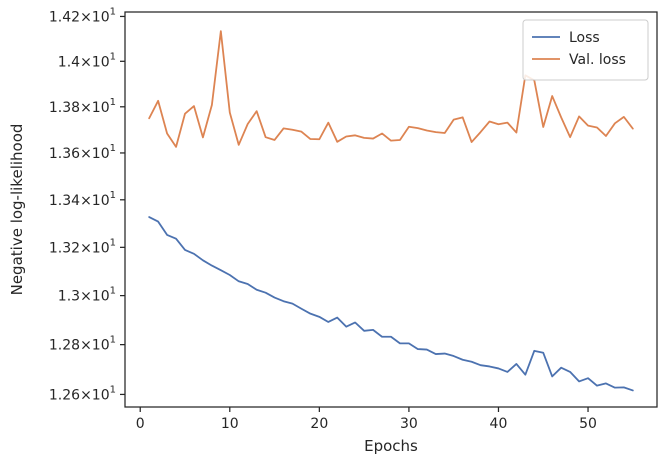 This screenshot has width=667, height=464. I want to click on y-tick-mantissa: 1.36, so click(64, 154).